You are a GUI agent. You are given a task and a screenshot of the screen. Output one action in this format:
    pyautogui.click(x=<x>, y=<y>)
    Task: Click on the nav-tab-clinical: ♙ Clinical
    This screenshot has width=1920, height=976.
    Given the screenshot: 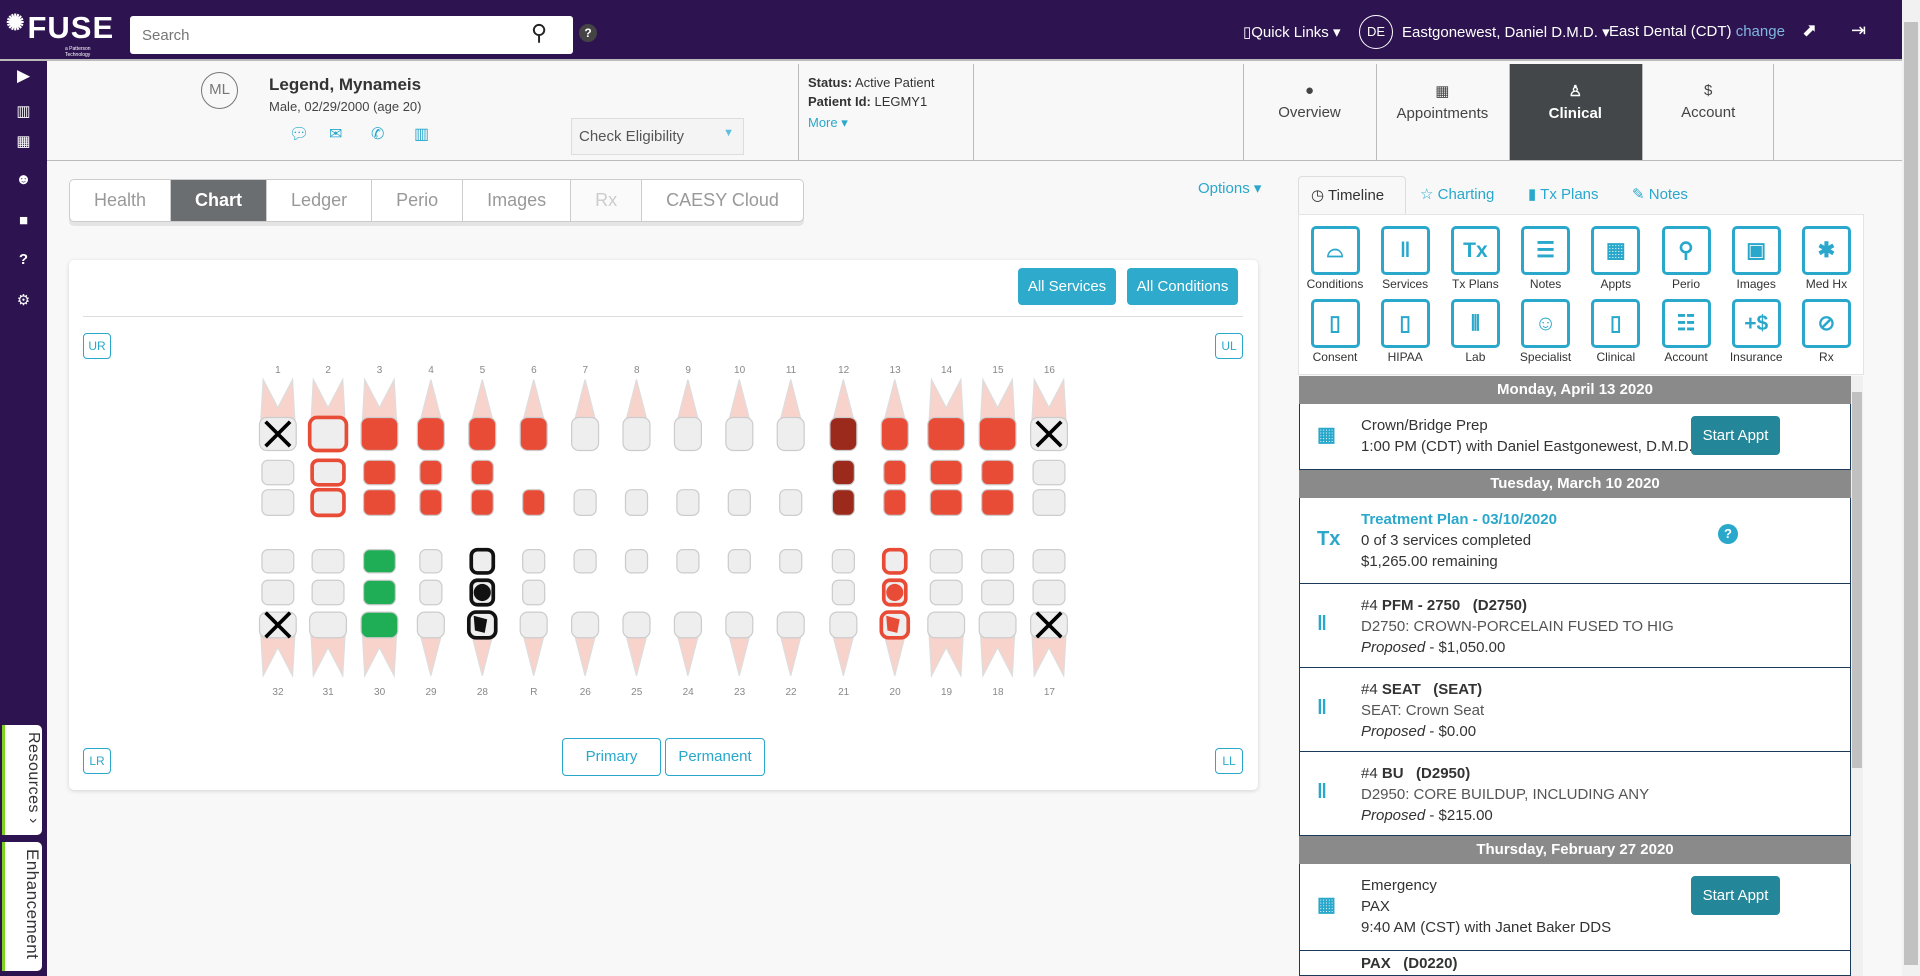 What is the action you would take?
    pyautogui.click(x=1575, y=112)
    